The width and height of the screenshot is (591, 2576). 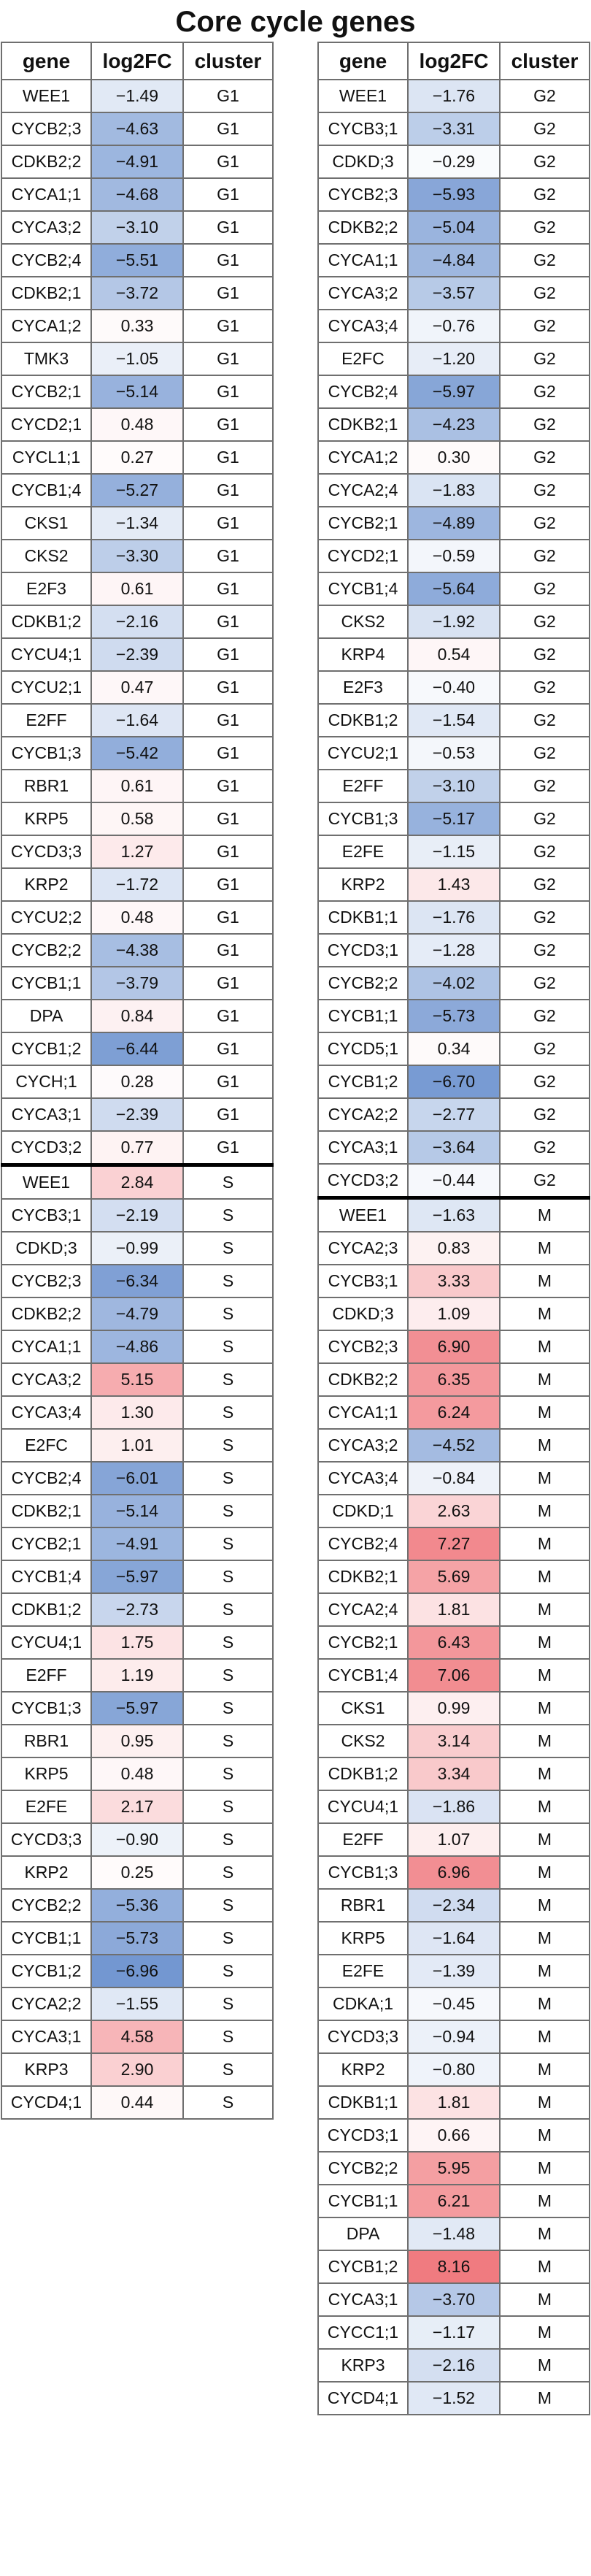 What do you see at coordinates (137, 819) in the screenshot?
I see `log2fc-cell: 0.58` at bounding box center [137, 819].